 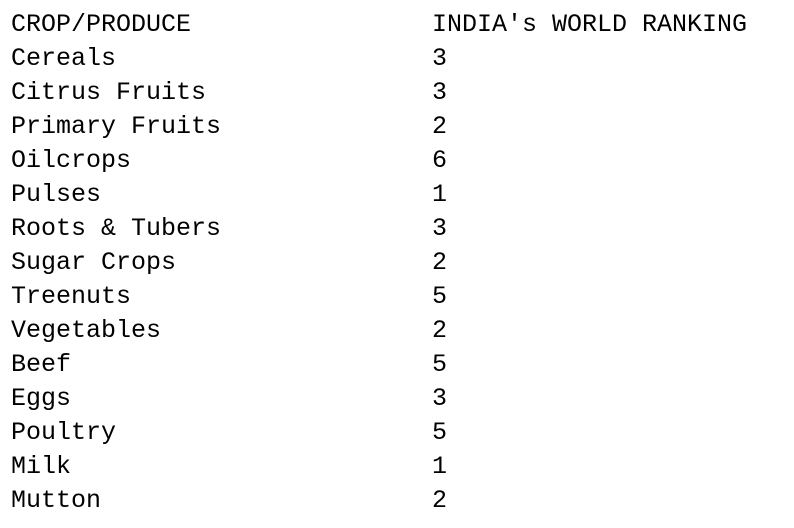 What do you see at coordinates (116, 126) in the screenshot?
I see `crop-cell: Primary Fruits` at bounding box center [116, 126].